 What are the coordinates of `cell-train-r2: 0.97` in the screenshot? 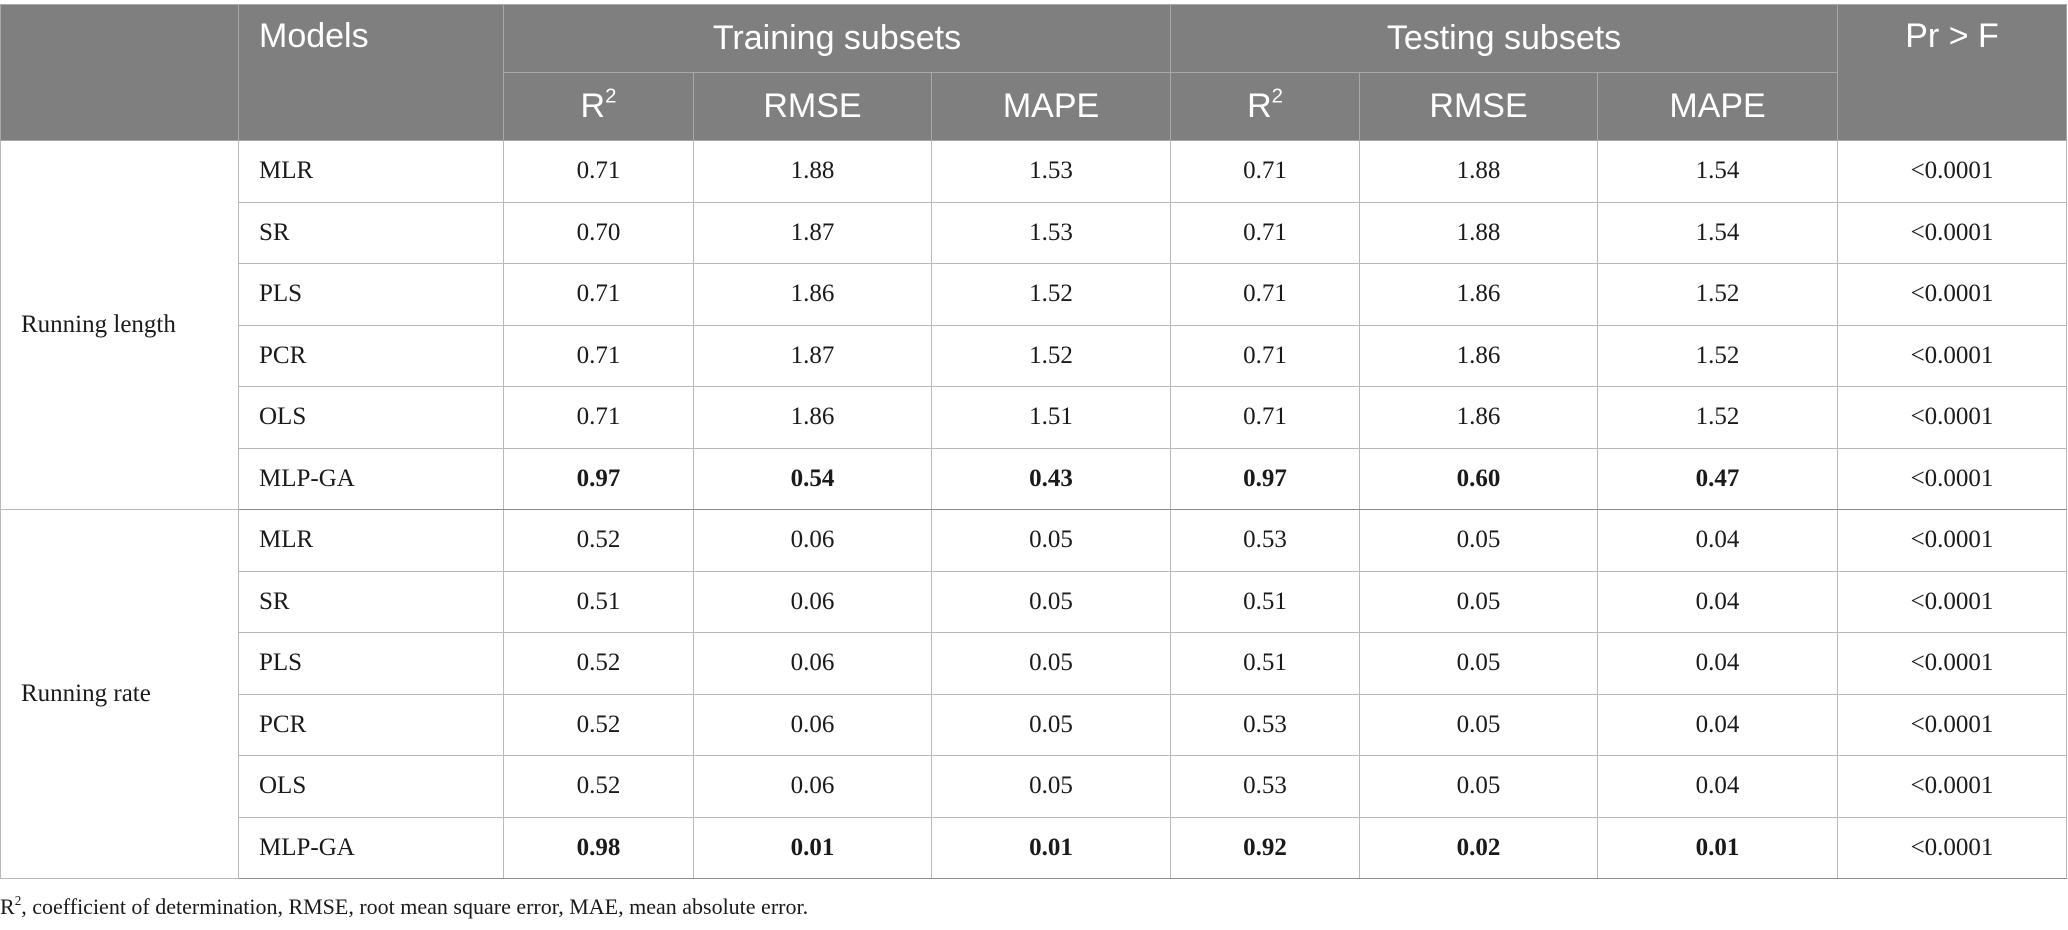 It's located at (598, 478).